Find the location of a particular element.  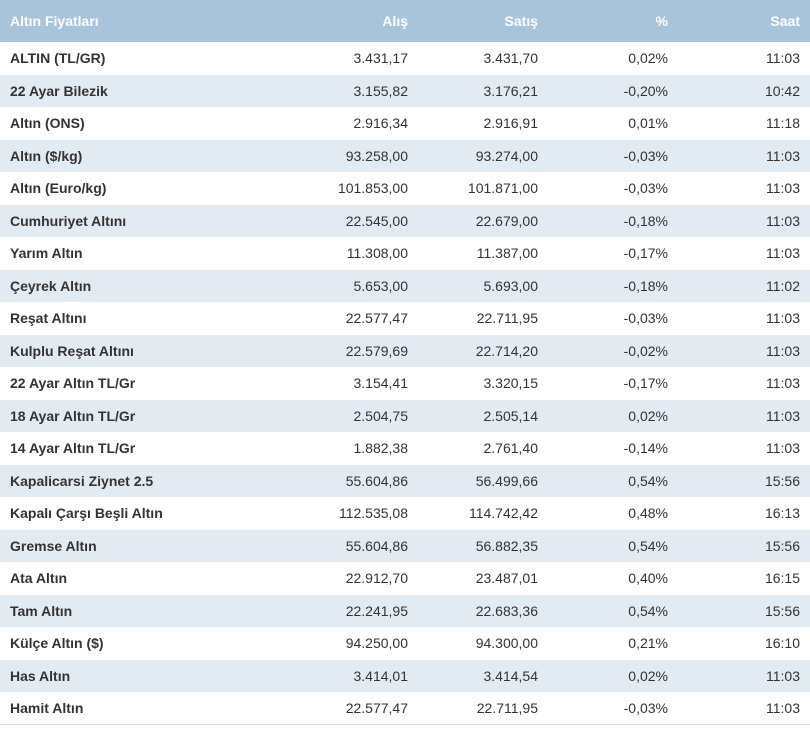

row-name: 14 Ayar Altın TL/Gr is located at coordinates (80, 448).